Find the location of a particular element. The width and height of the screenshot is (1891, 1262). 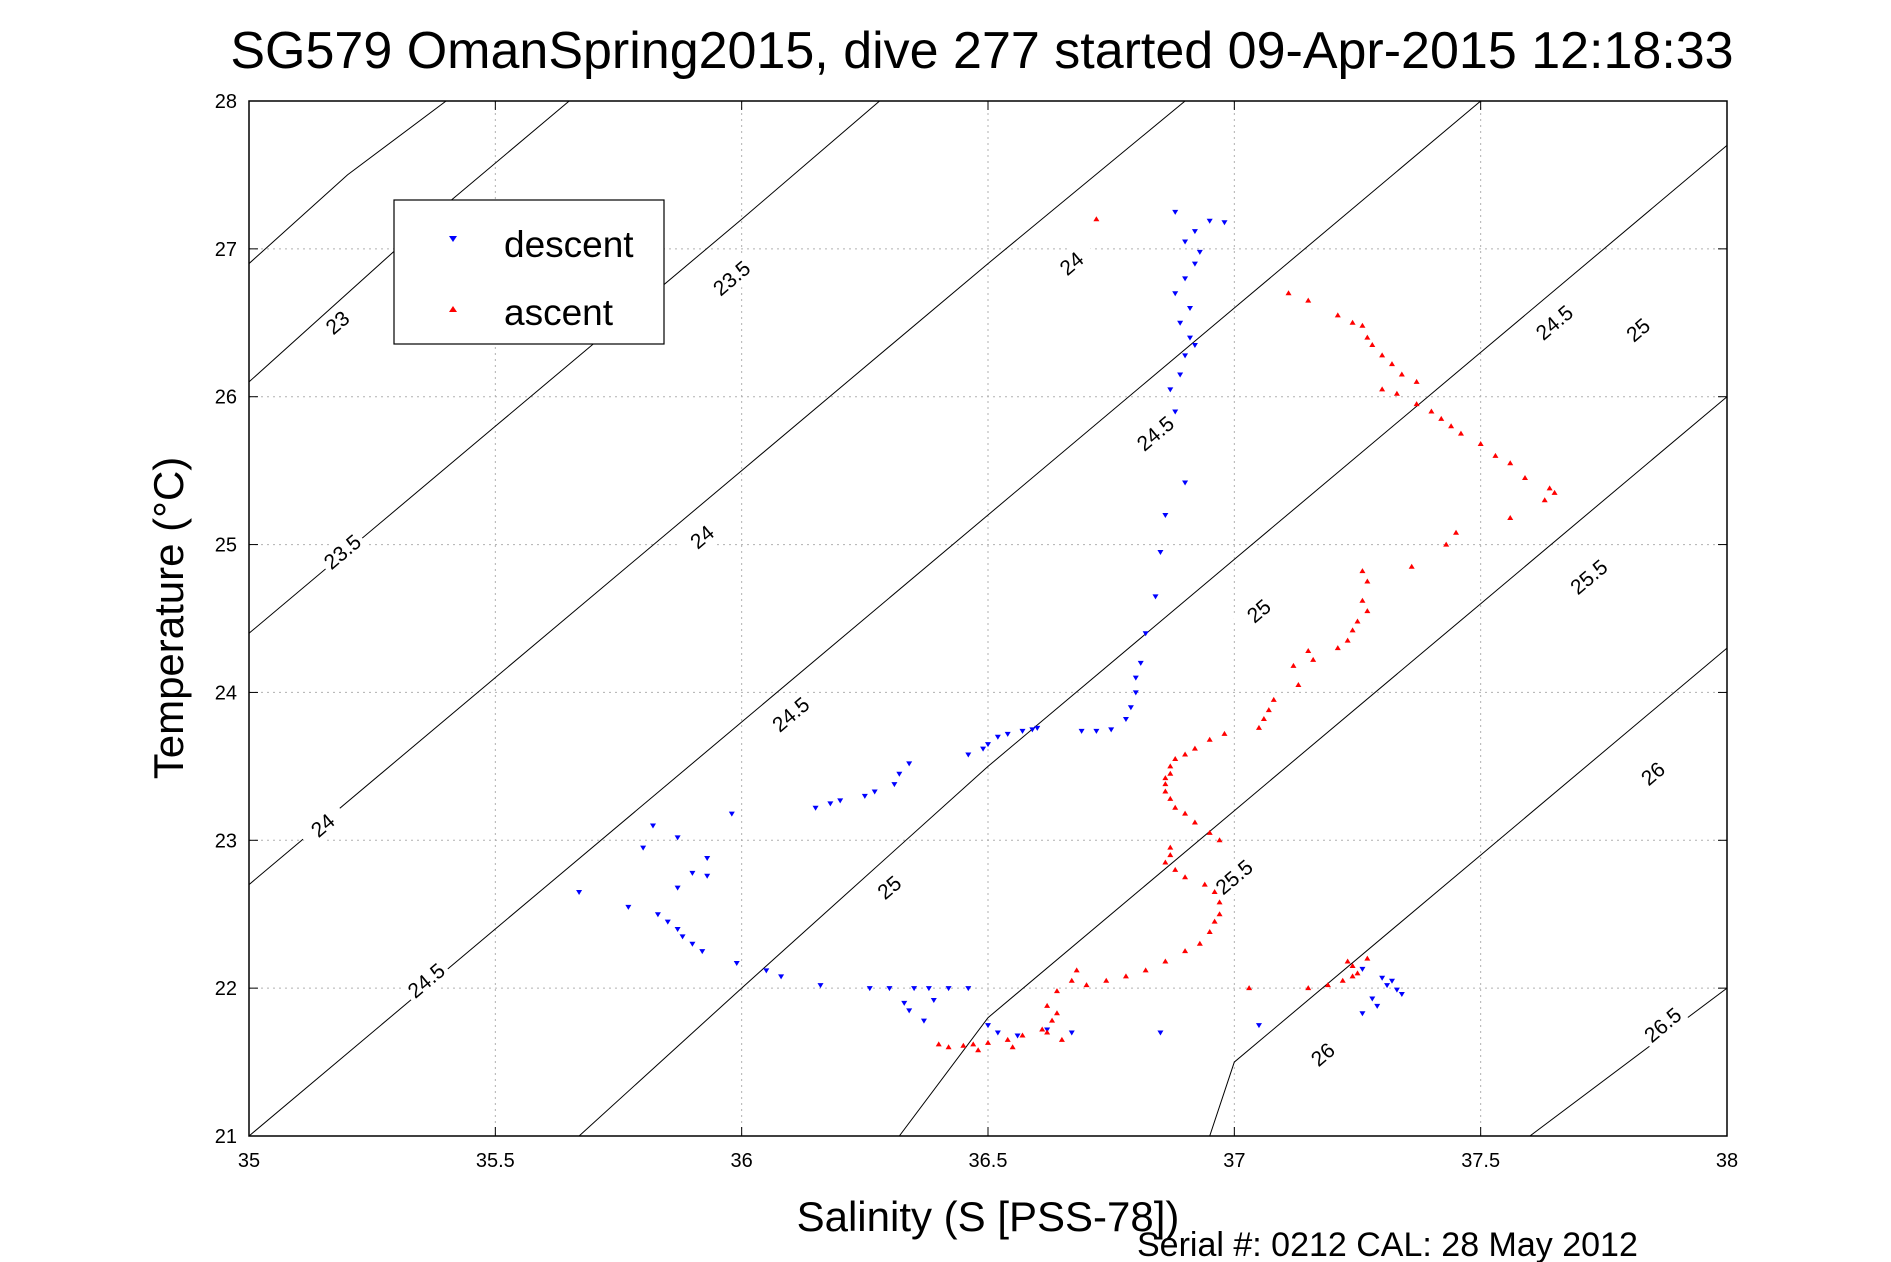

contour-line-26.5 is located at coordinates (1468, 891).